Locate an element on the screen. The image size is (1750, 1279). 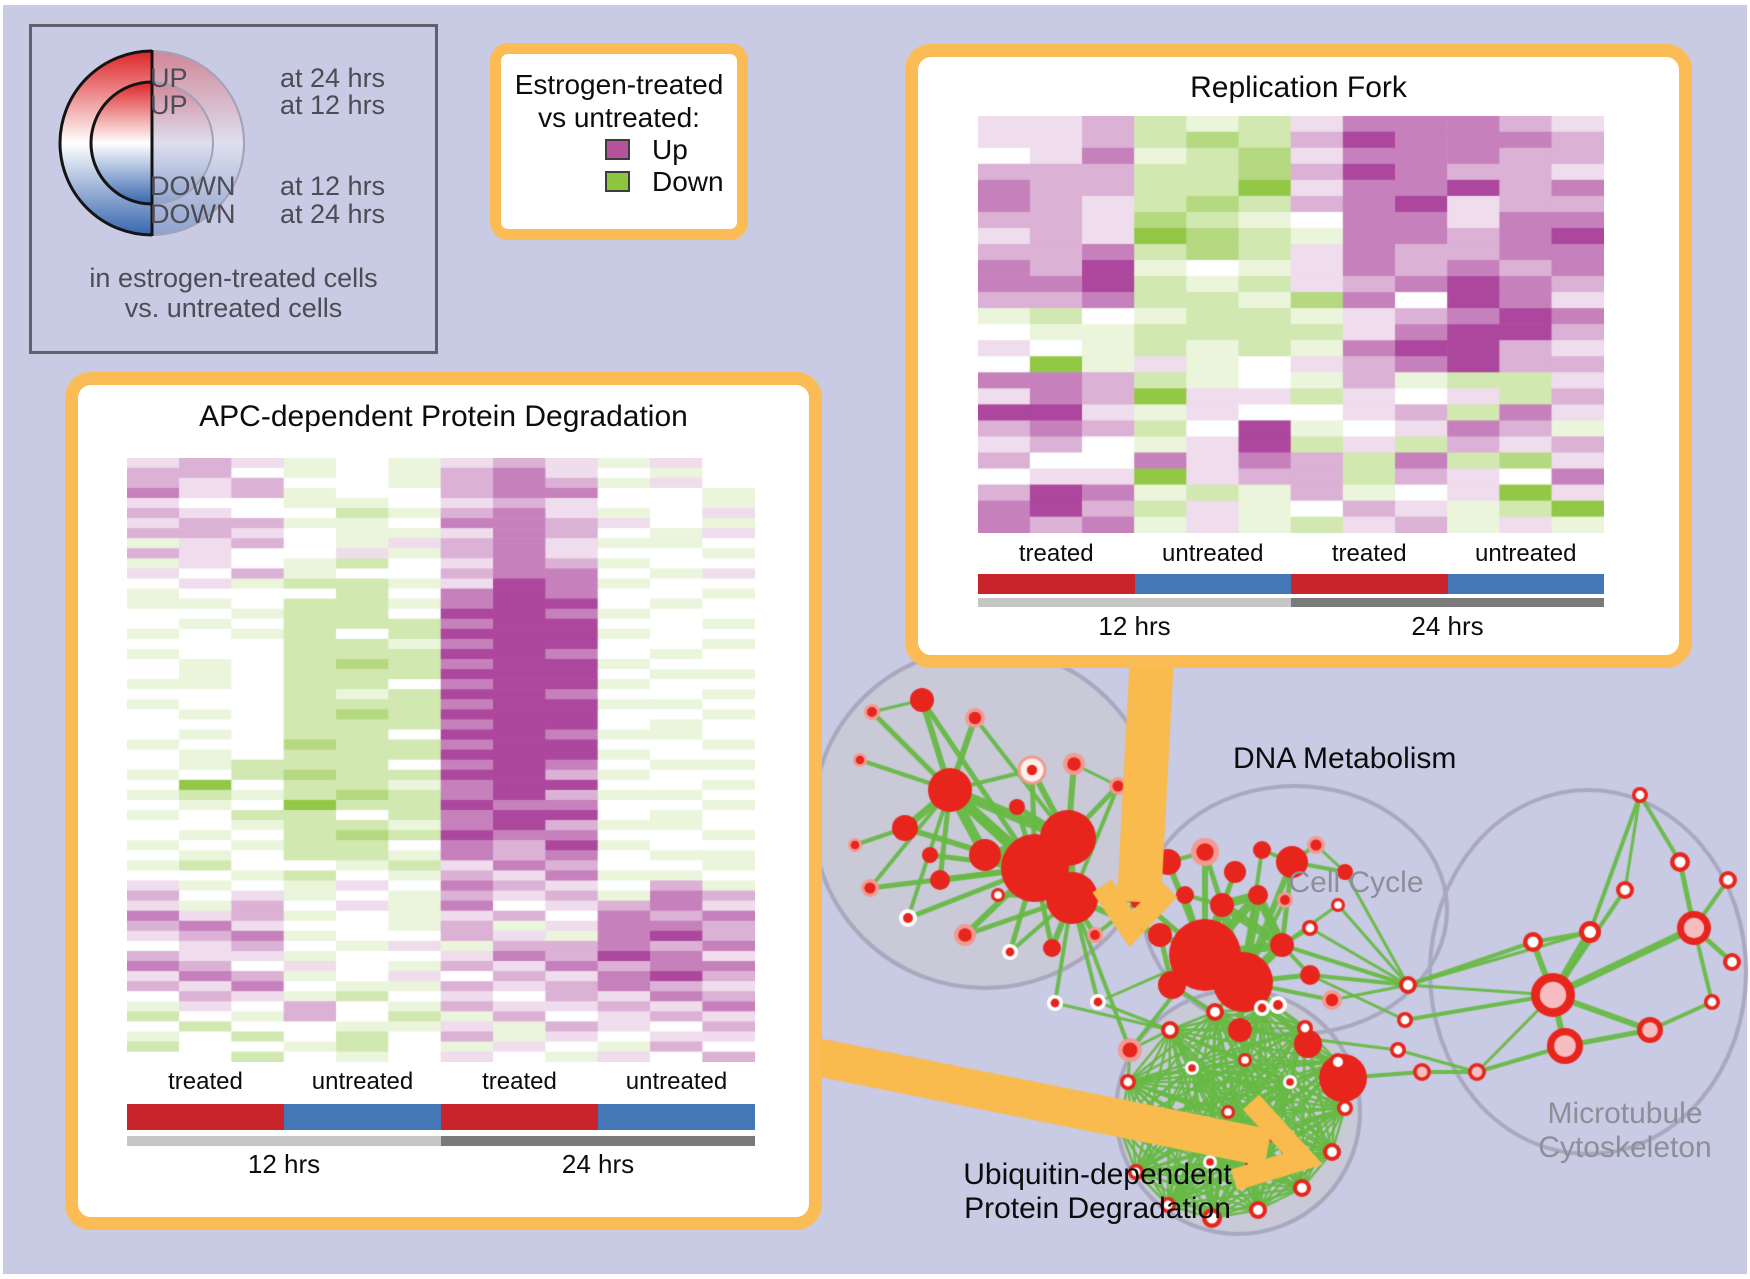
down-color-swatch is located at coordinates (617, 181).